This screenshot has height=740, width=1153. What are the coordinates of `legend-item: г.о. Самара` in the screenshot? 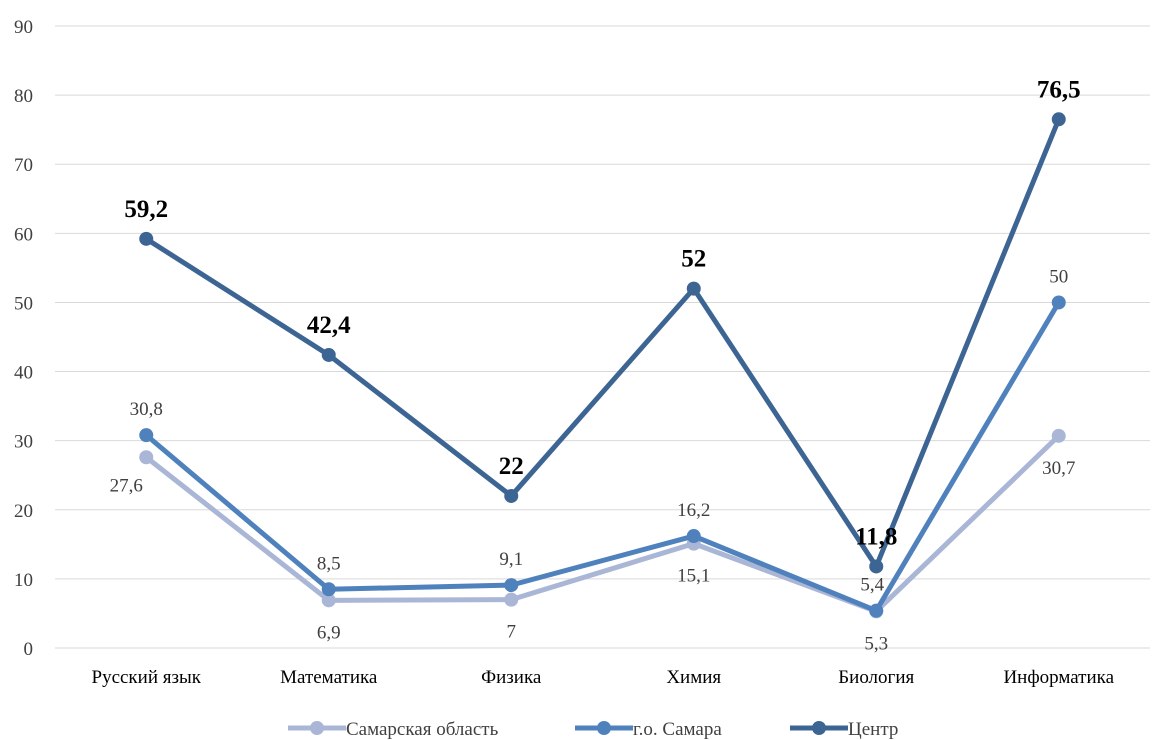 It's located at (648, 729).